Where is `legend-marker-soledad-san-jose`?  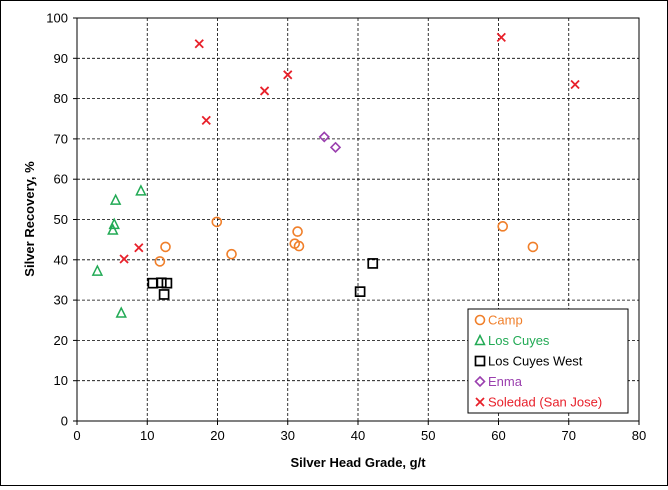
legend-marker-soledad-san-jose is located at coordinates (480, 402).